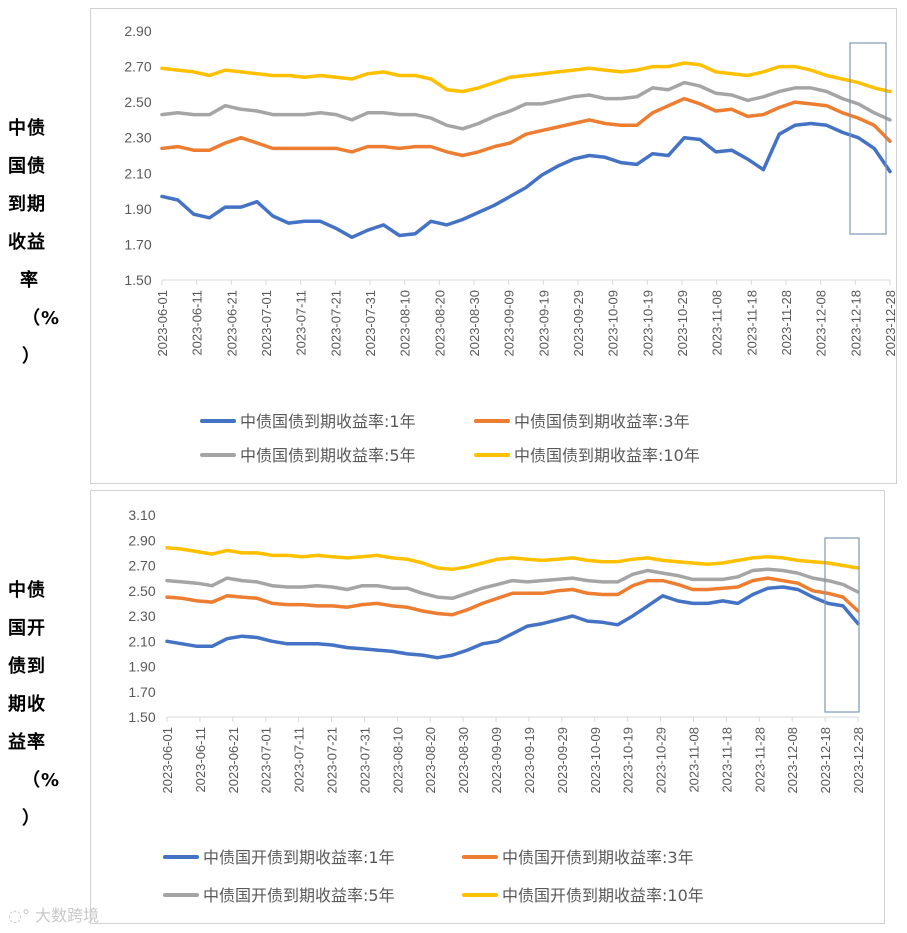  Describe the element at coordinates (27, 242) in the screenshot. I see `ylabel-line: 收益` at that location.